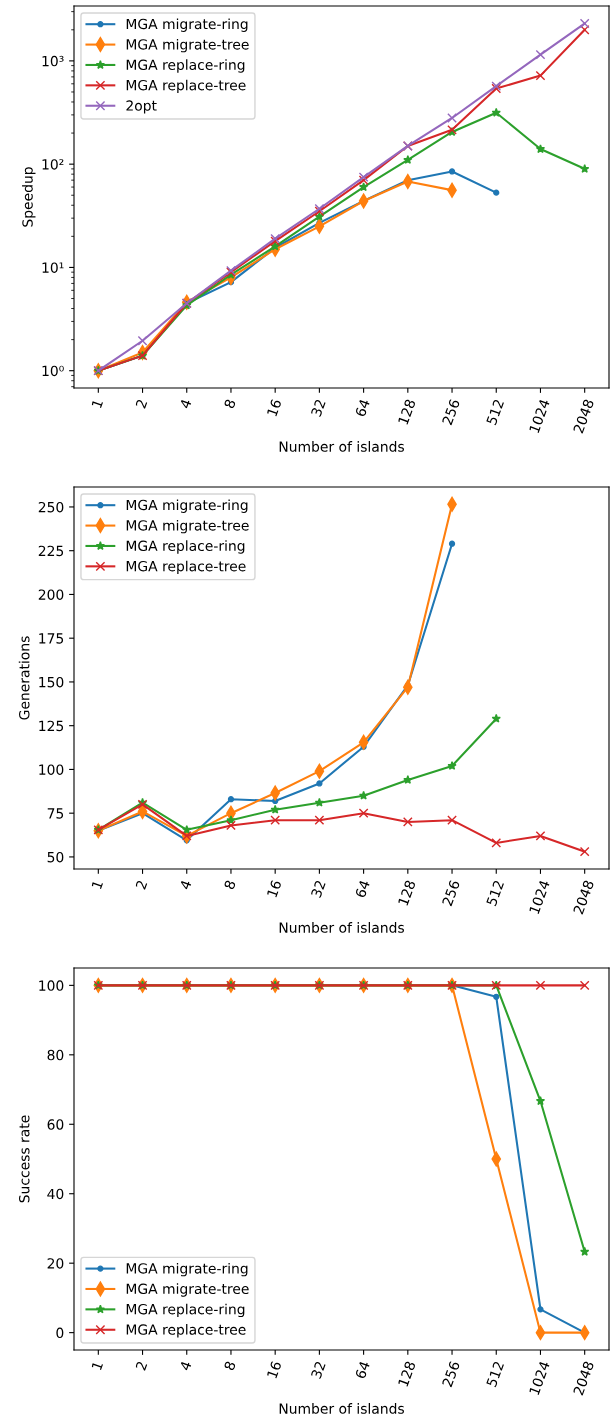  I want to click on y-tick-label: 125, so click(51, 726).